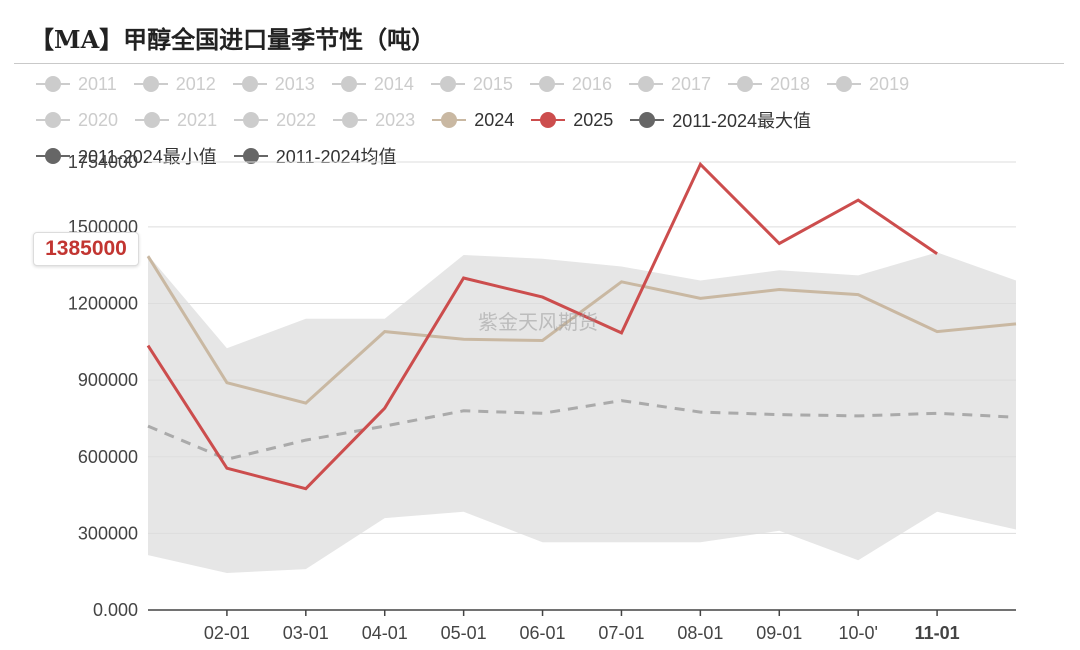 The image size is (1080, 650). I want to click on legend-item-2011-2024: 2011-2024最大值, so click(720, 120).